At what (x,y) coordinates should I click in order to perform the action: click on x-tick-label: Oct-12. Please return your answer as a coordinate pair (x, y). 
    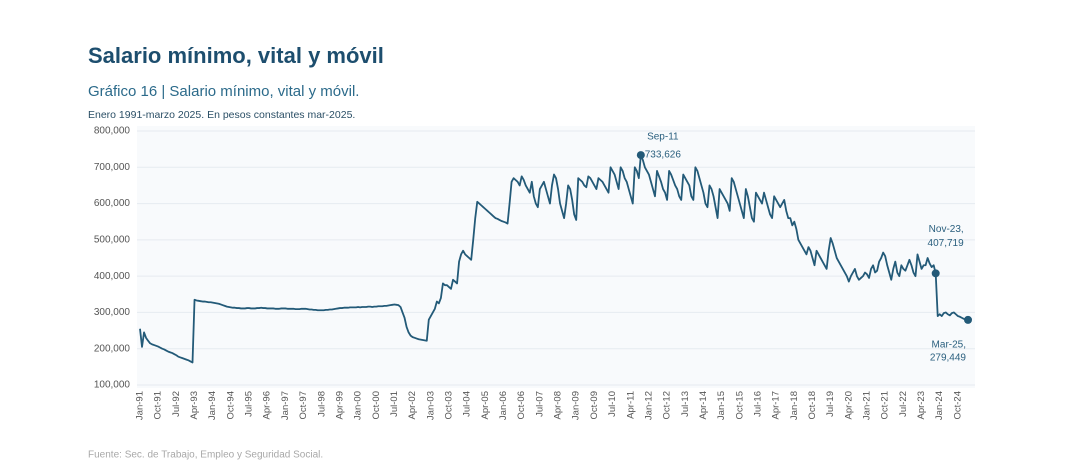
    Looking at the image, I should click on (667, 405).